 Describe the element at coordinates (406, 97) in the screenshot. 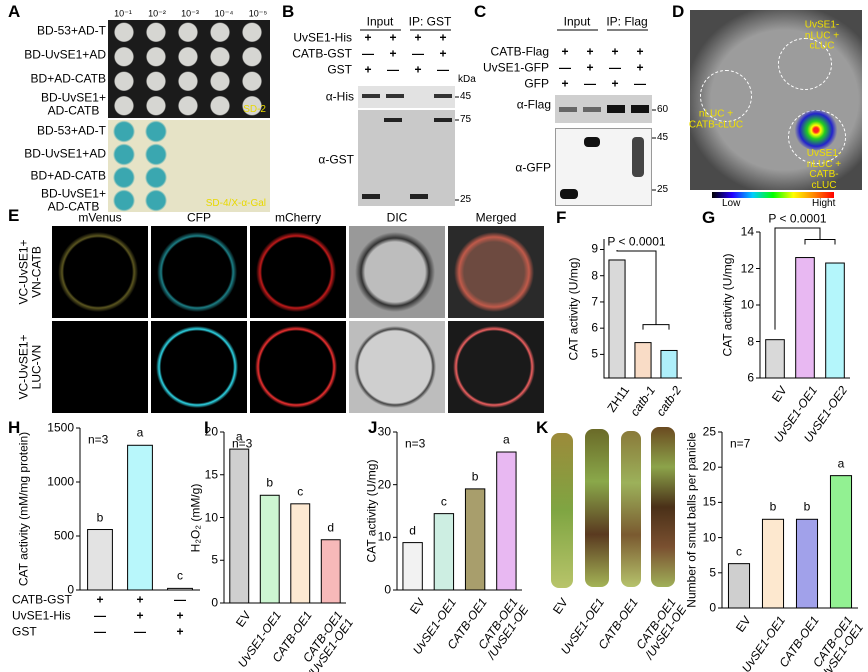

I see `blot-his` at that location.